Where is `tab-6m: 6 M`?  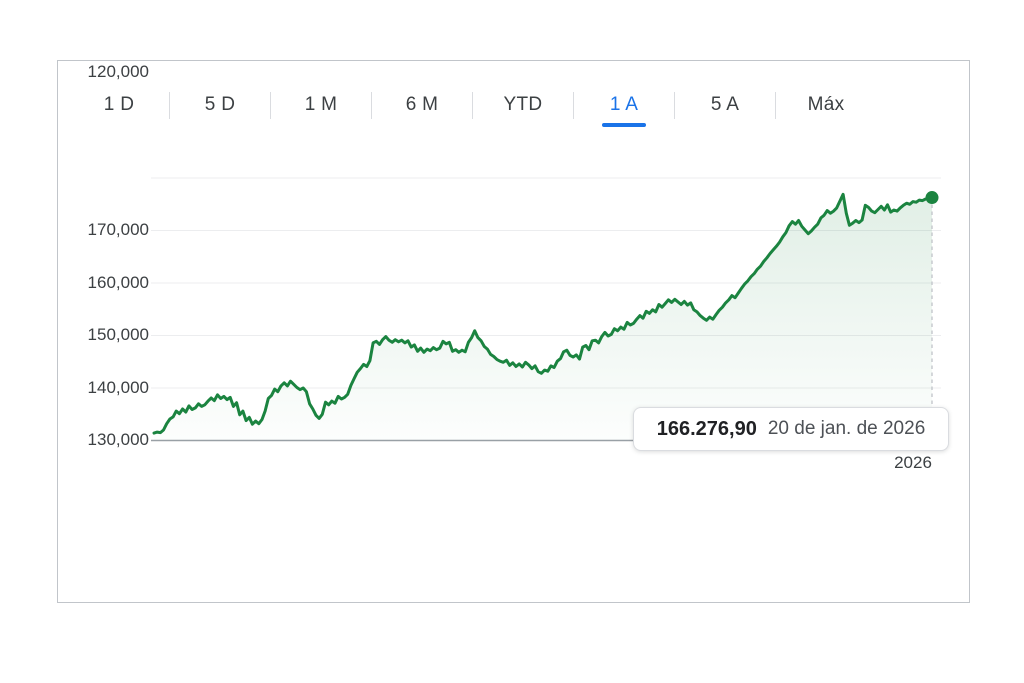
tab-6m: 6 M is located at coordinates (422, 105).